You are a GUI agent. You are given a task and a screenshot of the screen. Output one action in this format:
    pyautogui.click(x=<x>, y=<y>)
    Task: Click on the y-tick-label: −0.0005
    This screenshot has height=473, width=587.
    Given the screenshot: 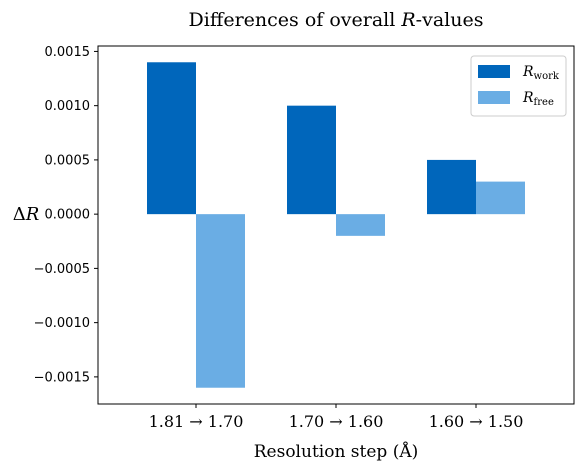 What is the action you would take?
    pyautogui.click(x=62, y=269)
    